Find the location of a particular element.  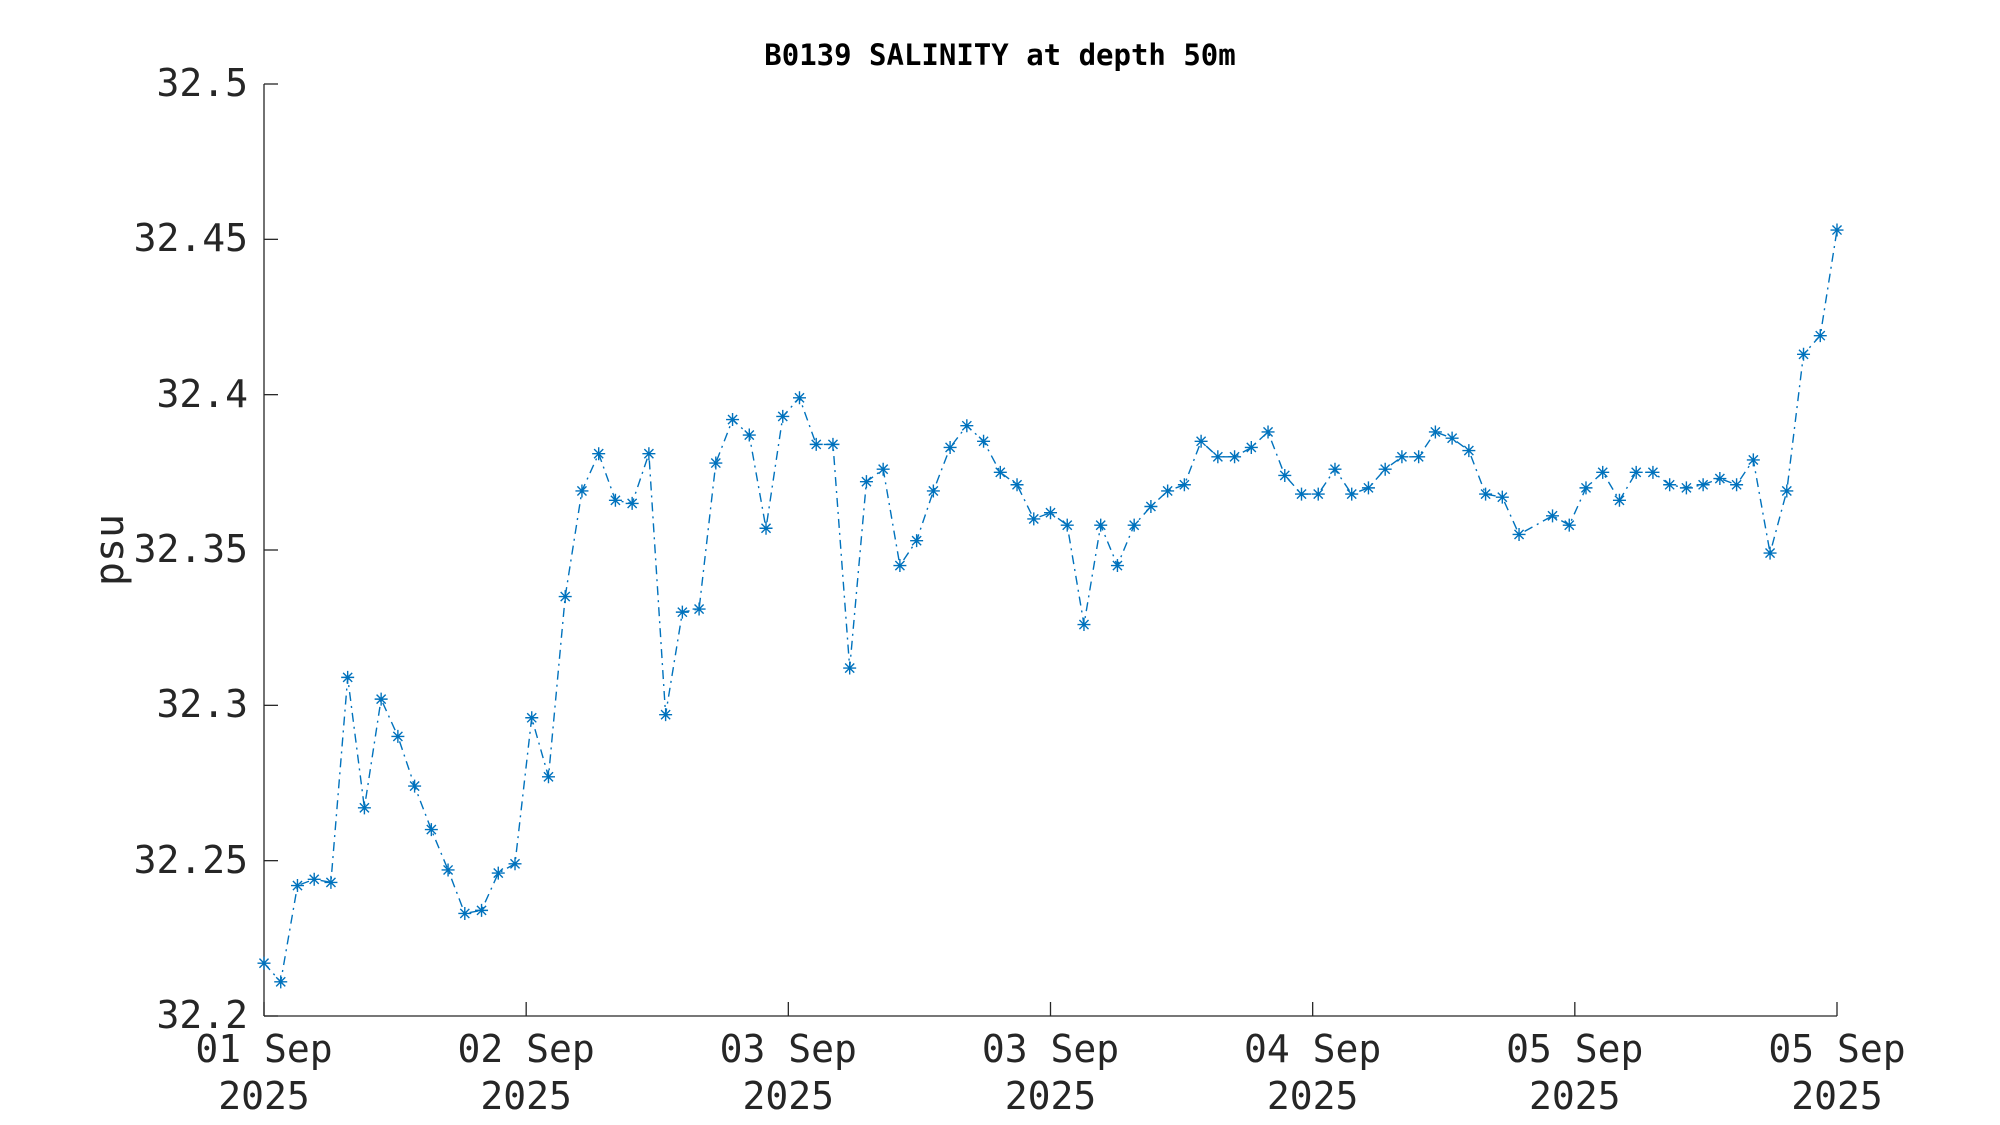

y-tick-label: 32.5 is located at coordinates (202, 83).